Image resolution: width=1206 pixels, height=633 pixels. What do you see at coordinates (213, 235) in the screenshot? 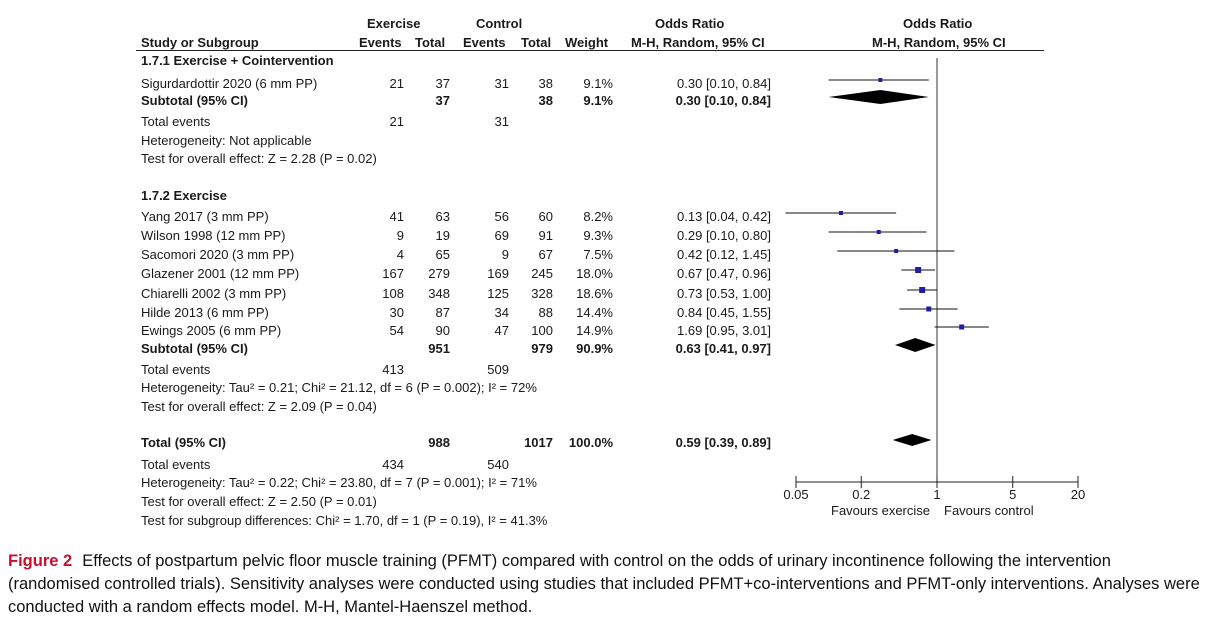
I see `study-row-2-name: Wilson 1998 (12 mm PP)` at bounding box center [213, 235].